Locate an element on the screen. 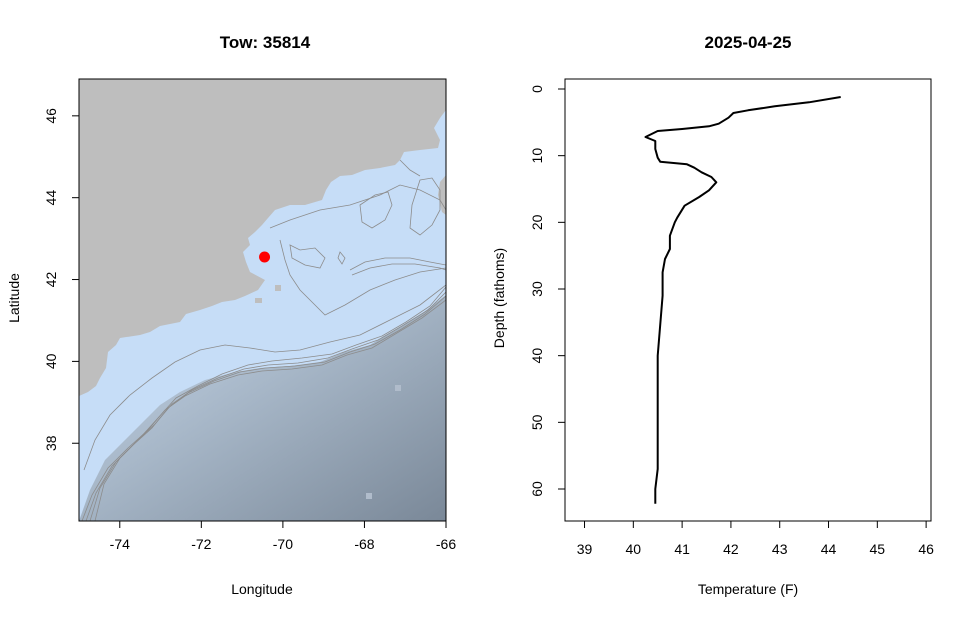  map-y-axis-label: Latitude is located at coordinates (14, 298).